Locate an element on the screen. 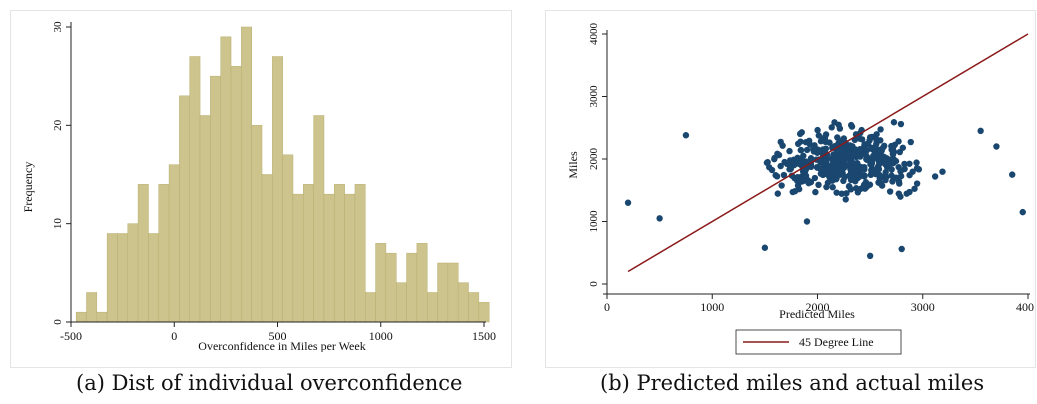 Image resolution: width=1037 pixels, height=404 pixels. scatter-y-axis-label: Miles is located at coordinates (573, 165).